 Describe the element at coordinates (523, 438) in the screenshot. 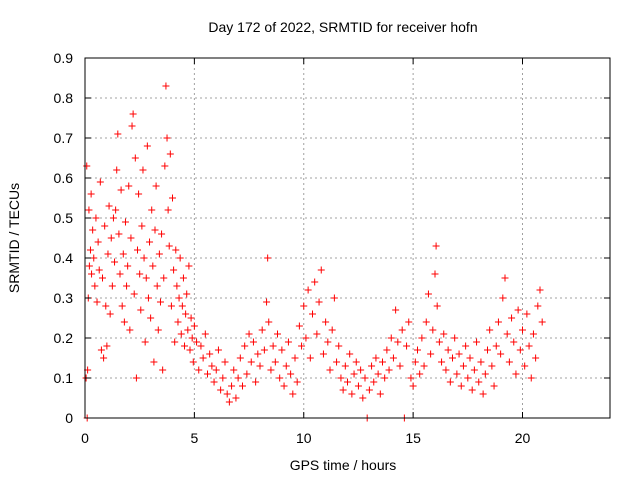

I see `x-tick-label: 20` at that location.